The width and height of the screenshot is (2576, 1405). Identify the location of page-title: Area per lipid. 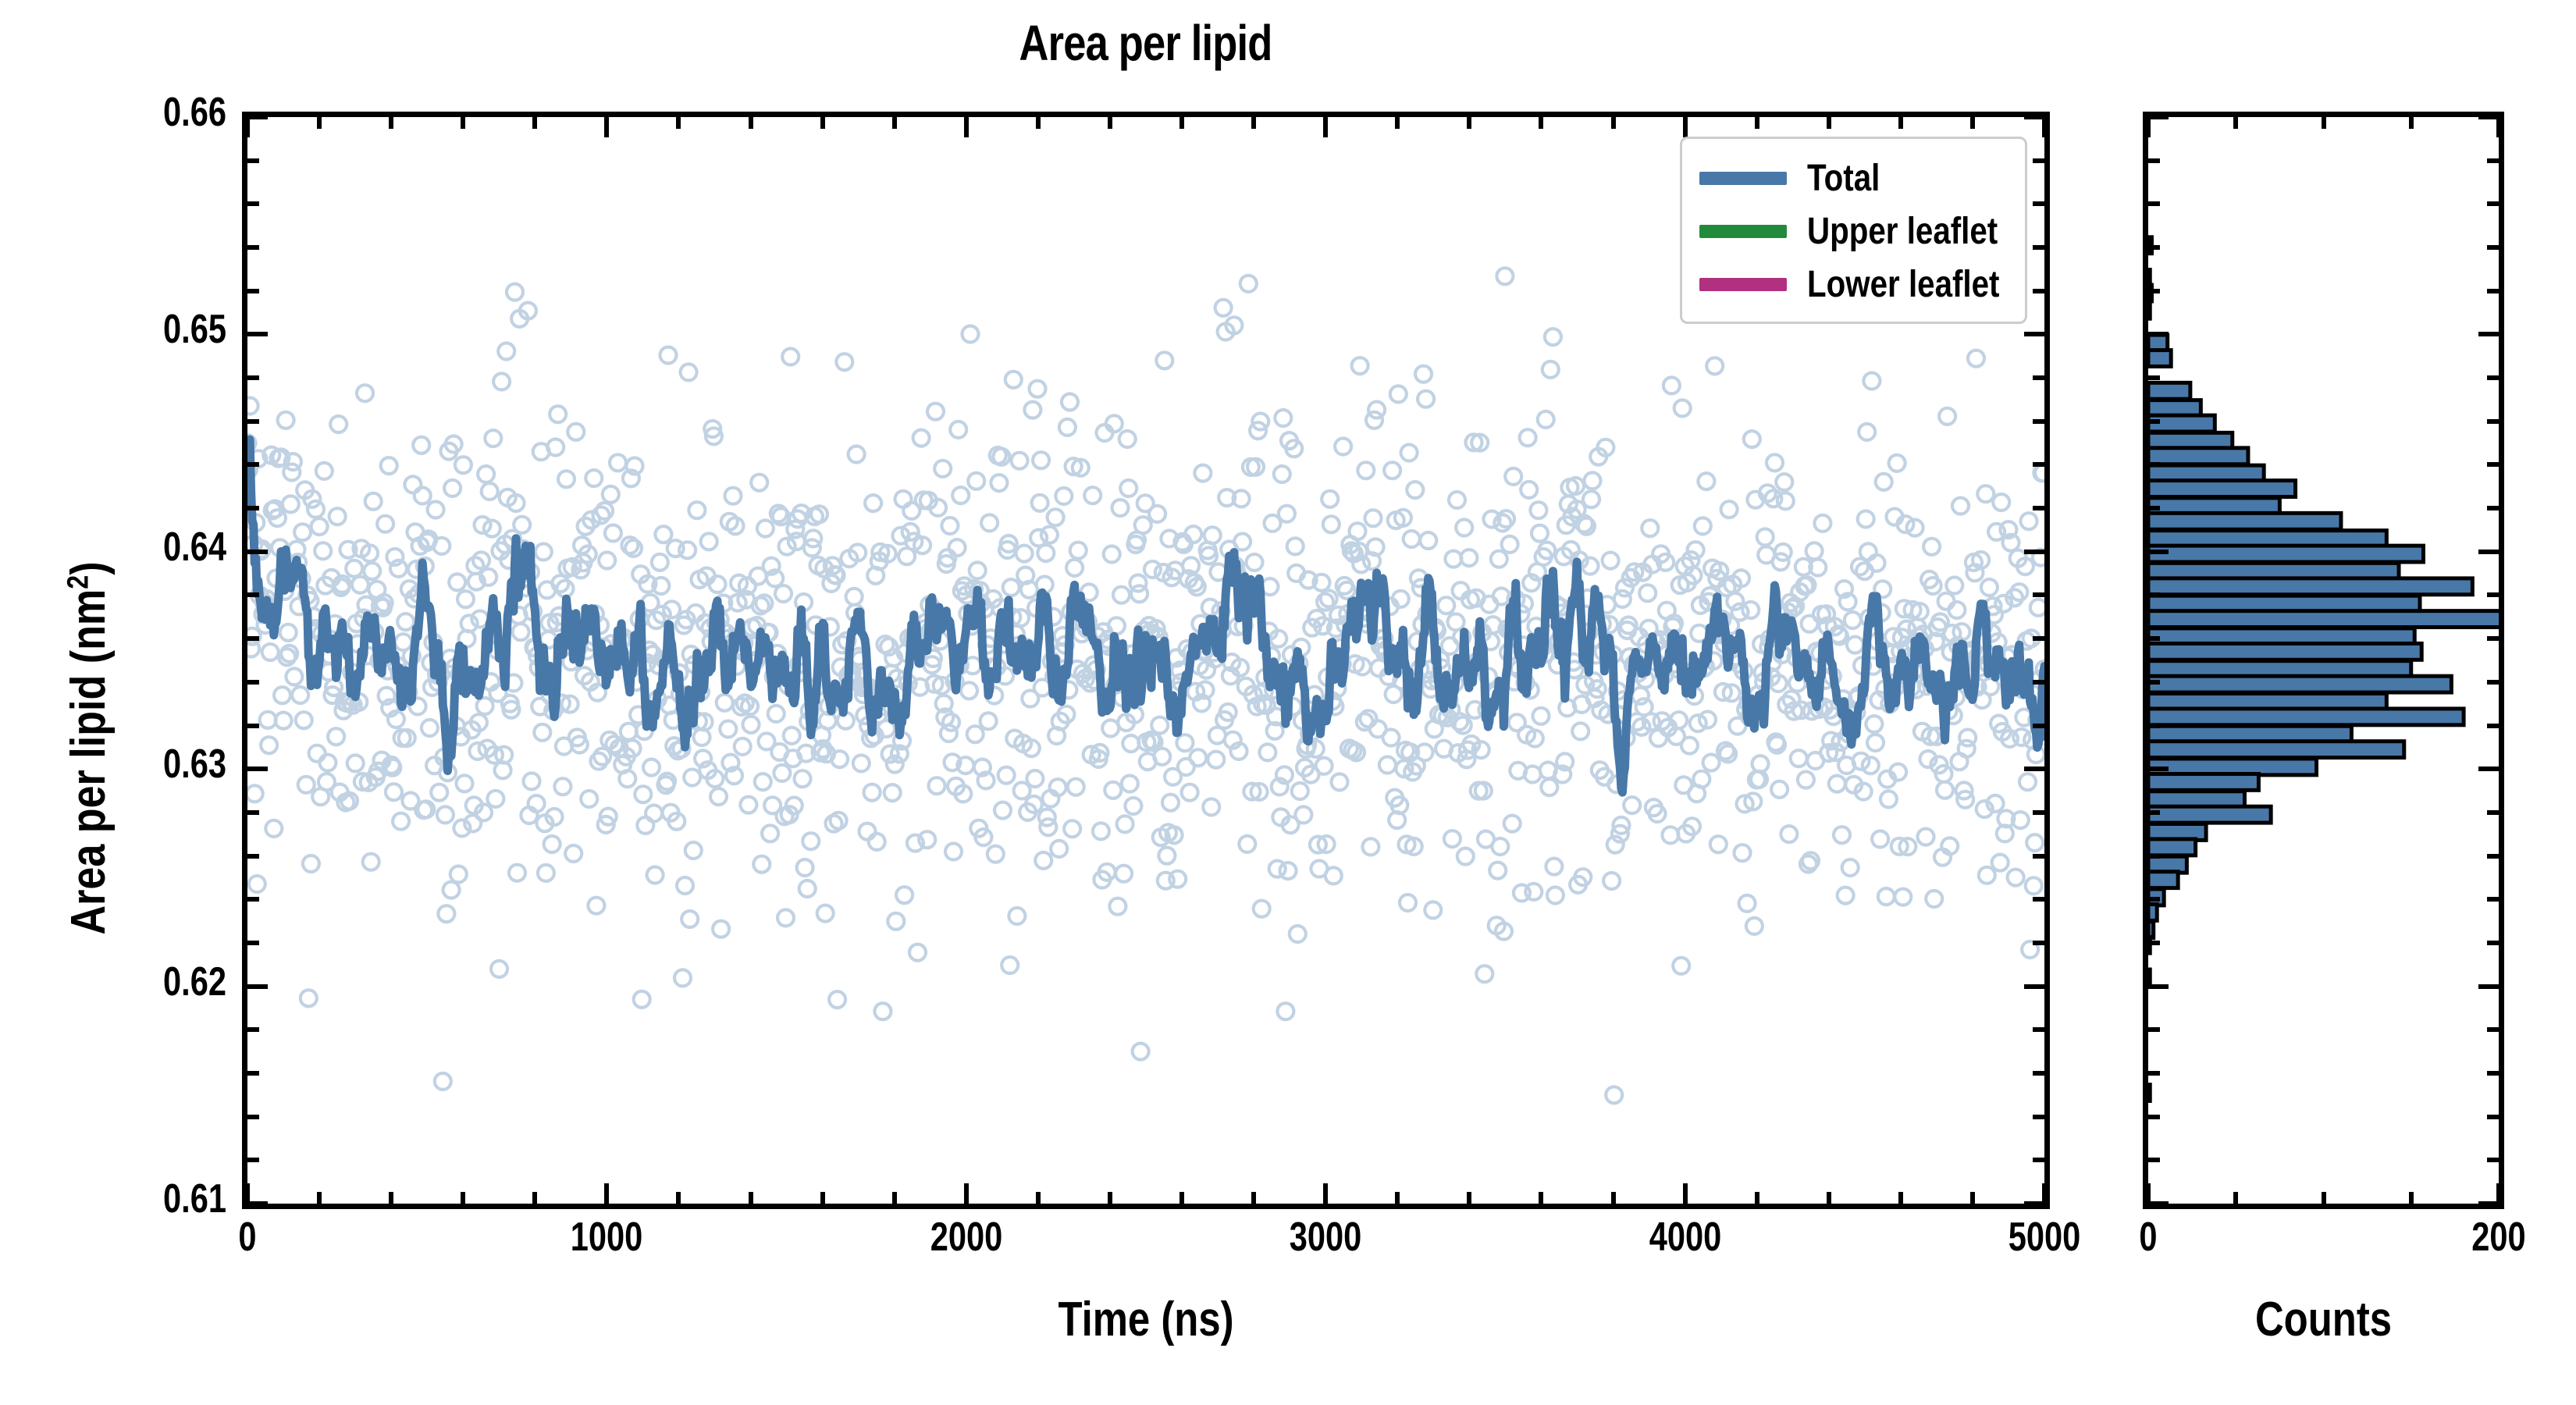
(1146, 43).